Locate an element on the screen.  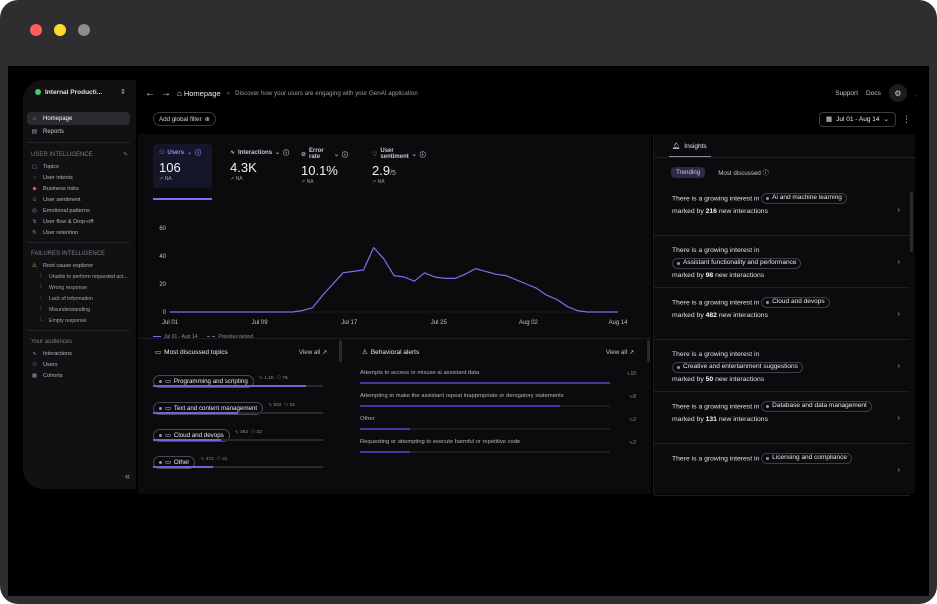
sidebar-item-failure: └ Misunderstanding is located at coordinates (78, 309).